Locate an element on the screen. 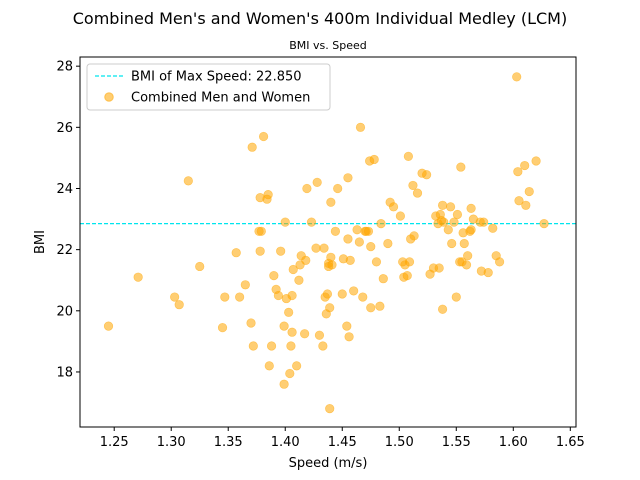 This screenshot has height=480, width=640. y-axis-label: BMI is located at coordinates (40, 242).